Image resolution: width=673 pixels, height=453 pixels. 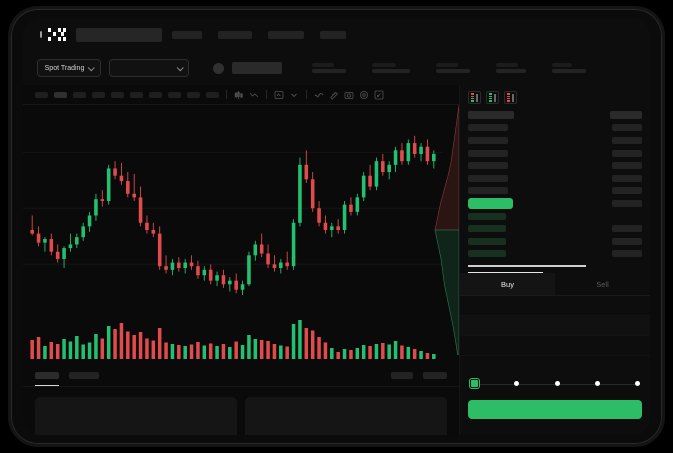 What do you see at coordinates (334, 95) in the screenshot?
I see `measure-icon` at bounding box center [334, 95].